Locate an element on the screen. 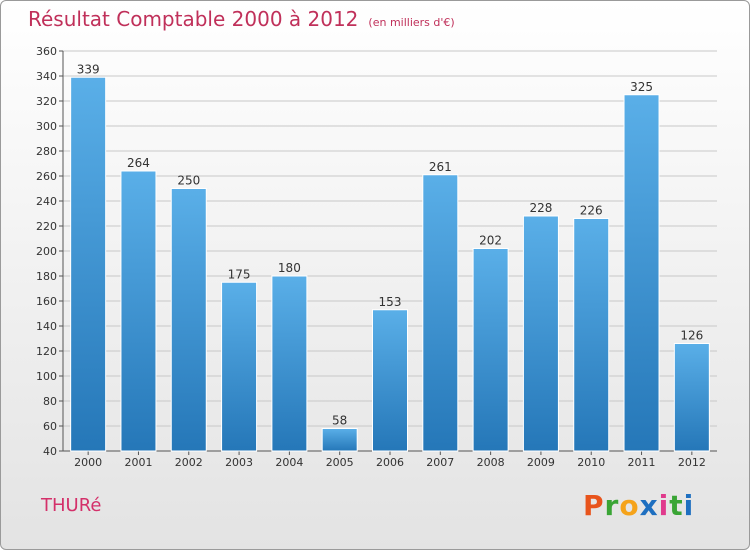 The height and width of the screenshot is (550, 750). y-tick-label: 260 is located at coordinates (46, 176).